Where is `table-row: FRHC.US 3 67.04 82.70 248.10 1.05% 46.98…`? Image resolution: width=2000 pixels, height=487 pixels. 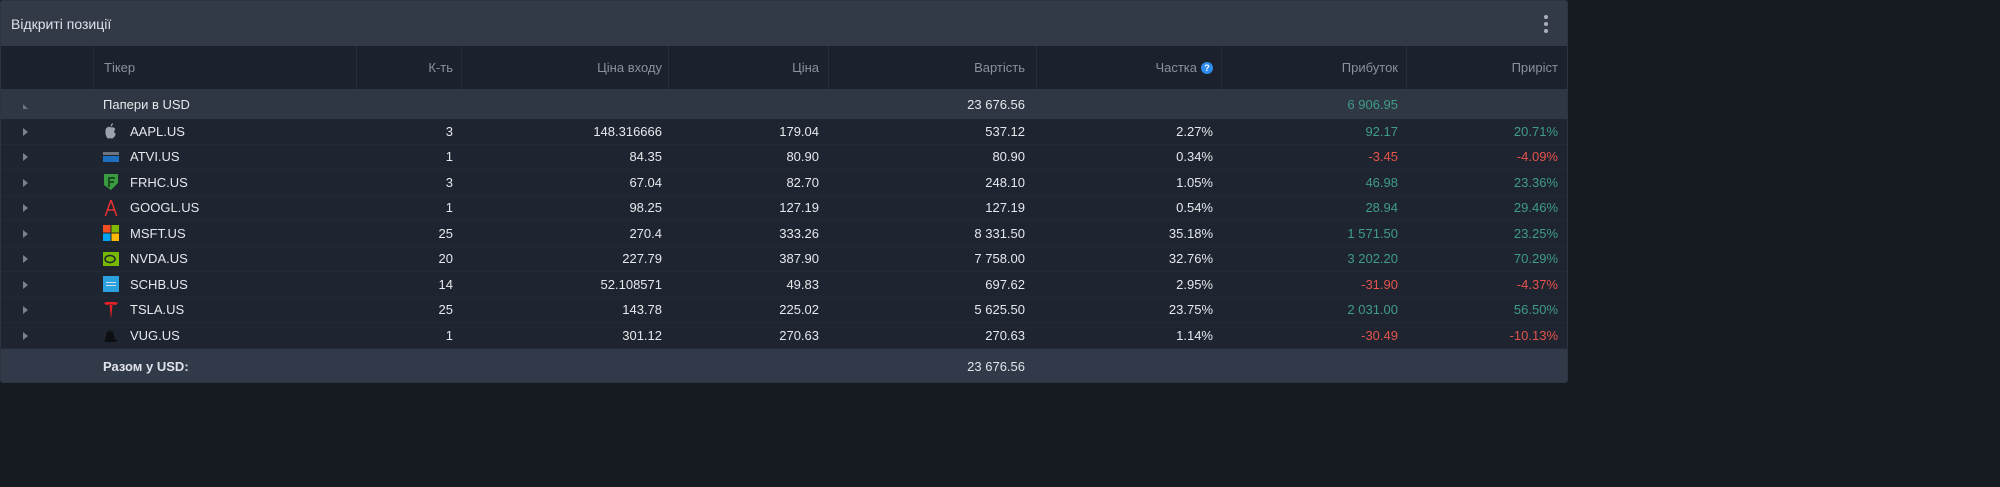
table-row: FRHC.US 3 67.04 82.70 248.10 1.05% 46.98… is located at coordinates (784, 183).